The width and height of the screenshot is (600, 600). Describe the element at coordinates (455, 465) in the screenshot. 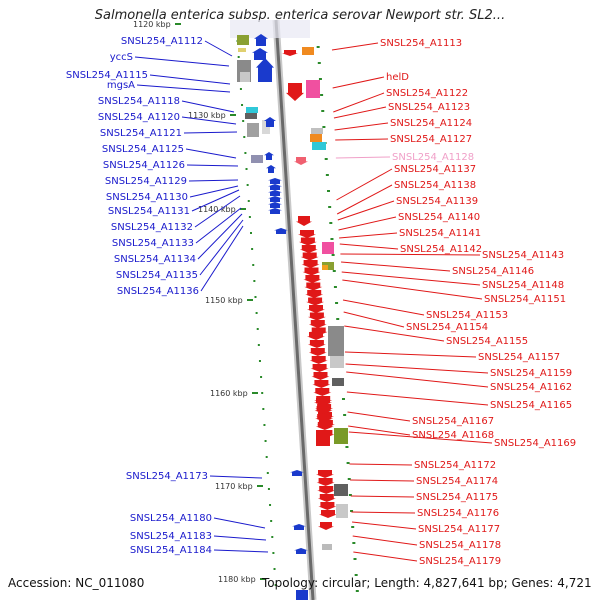

I see `gene-label-SNSL254_A1172: SNSL254_A1172` at that location.